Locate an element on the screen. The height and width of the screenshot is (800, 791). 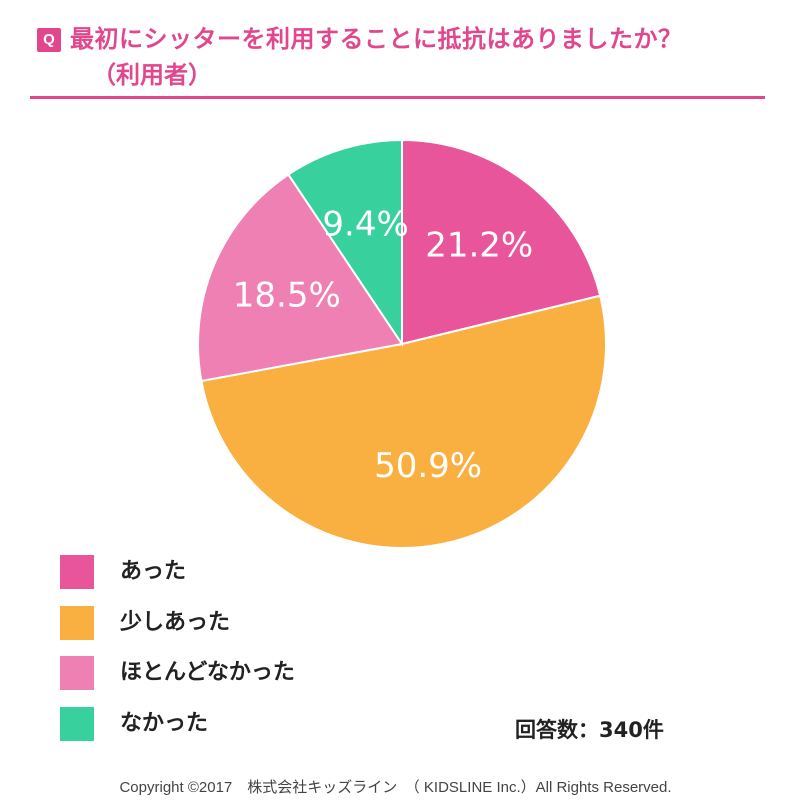
legend-item: 少しあった is located at coordinates (260, 623).